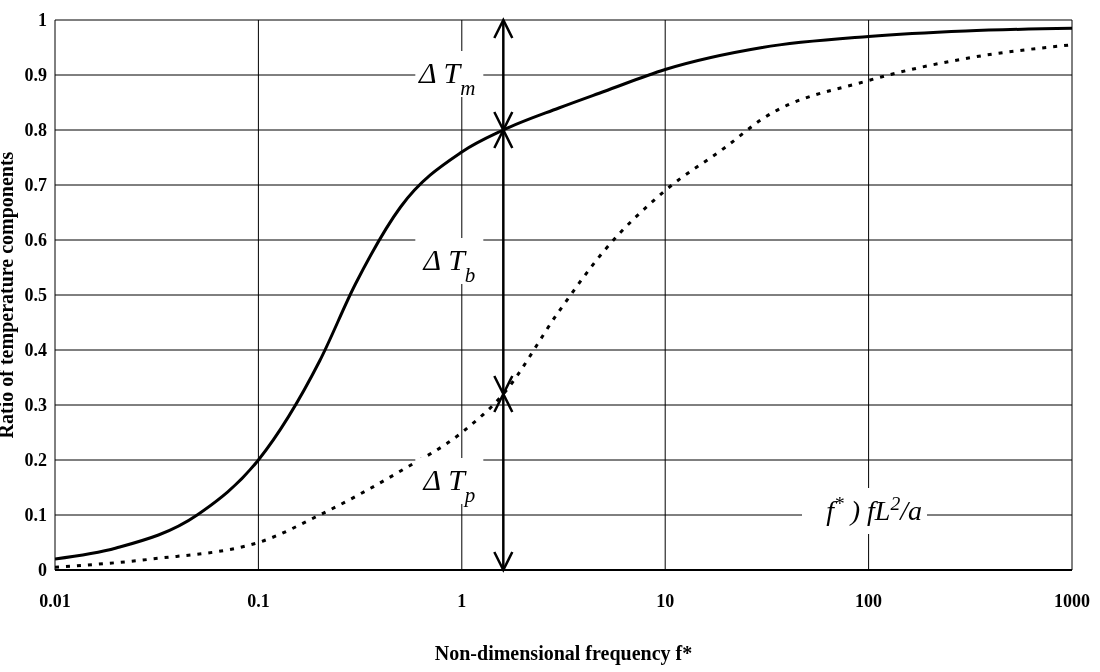  What do you see at coordinates (35, 460) in the screenshot?
I see `y-tick-label: 0.2` at bounding box center [35, 460].